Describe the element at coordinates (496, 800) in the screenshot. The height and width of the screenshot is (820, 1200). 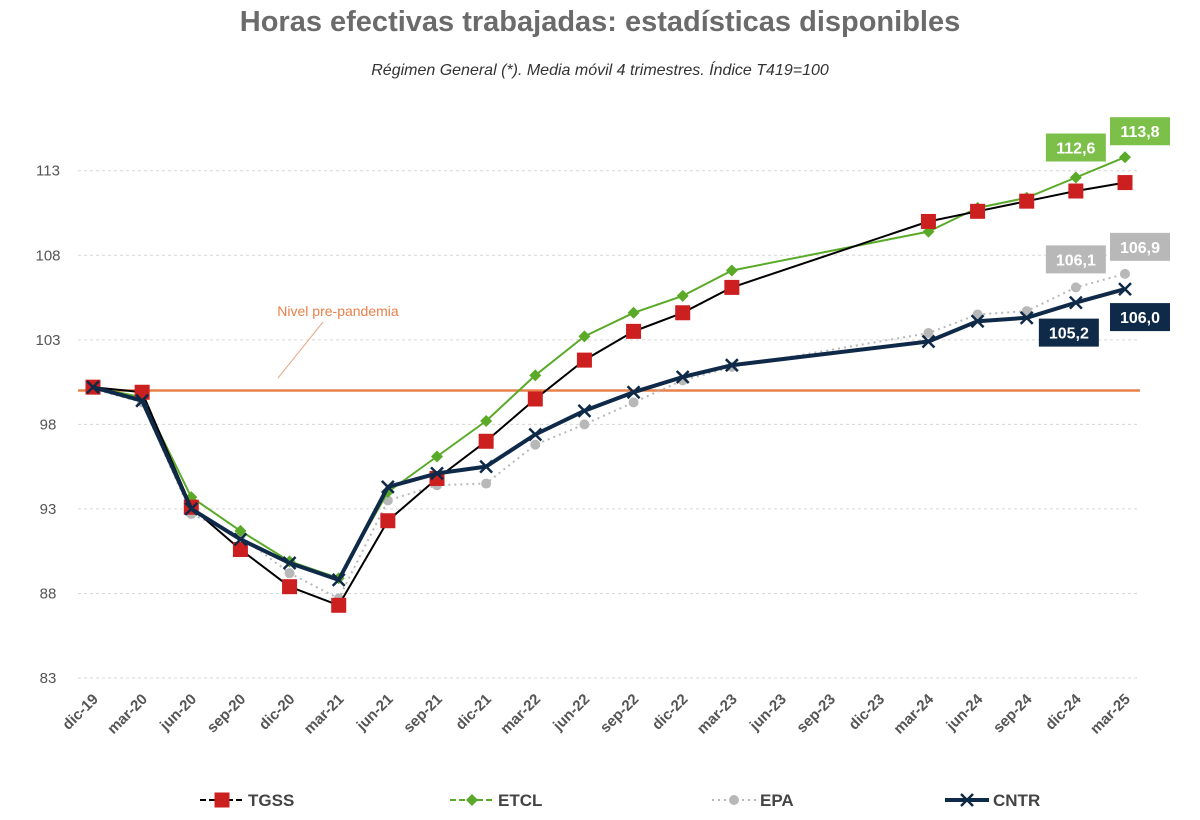
I see `legend-item-etcl: ETCL` at that location.